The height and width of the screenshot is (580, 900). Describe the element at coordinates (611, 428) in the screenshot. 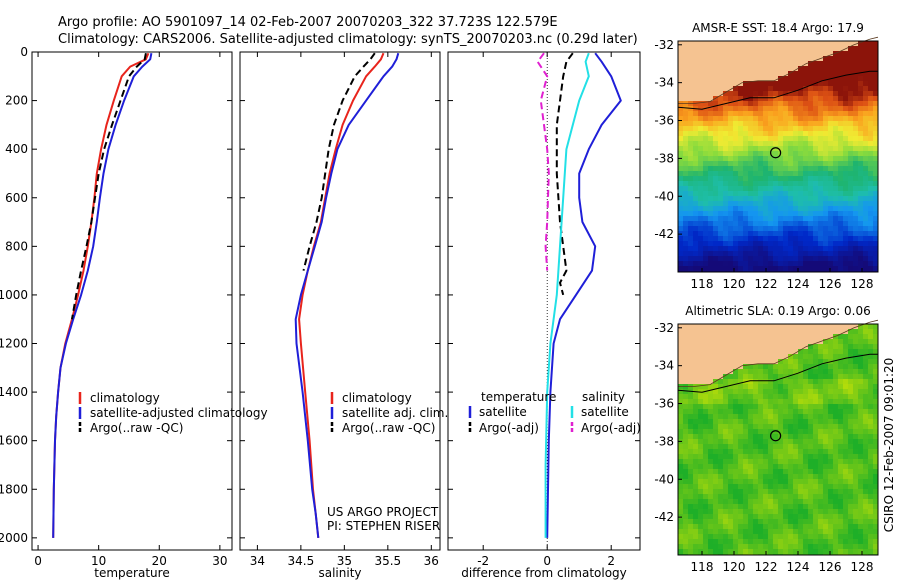

I see `legend-label: Argo(-adj)` at that location.